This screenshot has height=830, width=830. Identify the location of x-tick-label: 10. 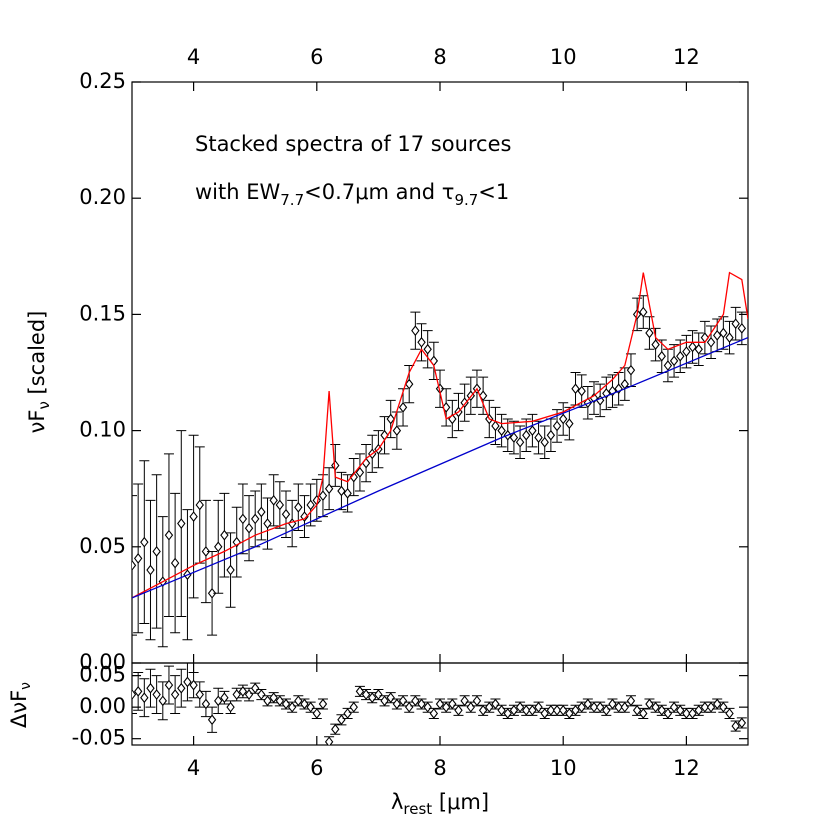
(563, 768).